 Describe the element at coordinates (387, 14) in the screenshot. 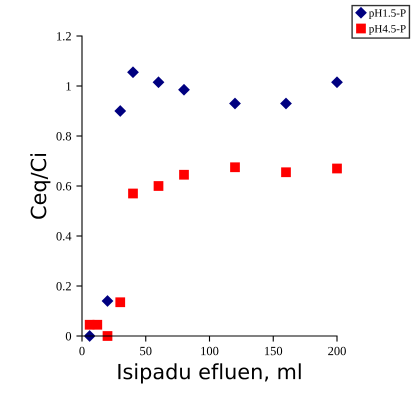

I see `legend-label: pH1.5-P` at that location.